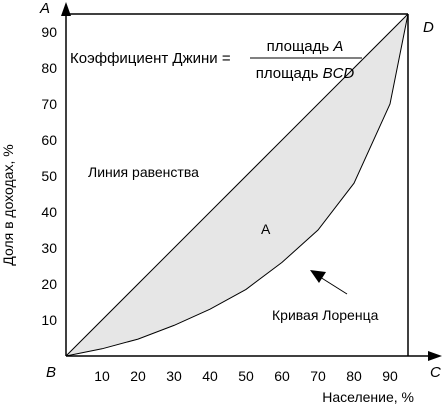  What do you see at coordinates (150, 58) in the screenshot?
I see `formula-lhs: Коэффициент Джини =` at bounding box center [150, 58].